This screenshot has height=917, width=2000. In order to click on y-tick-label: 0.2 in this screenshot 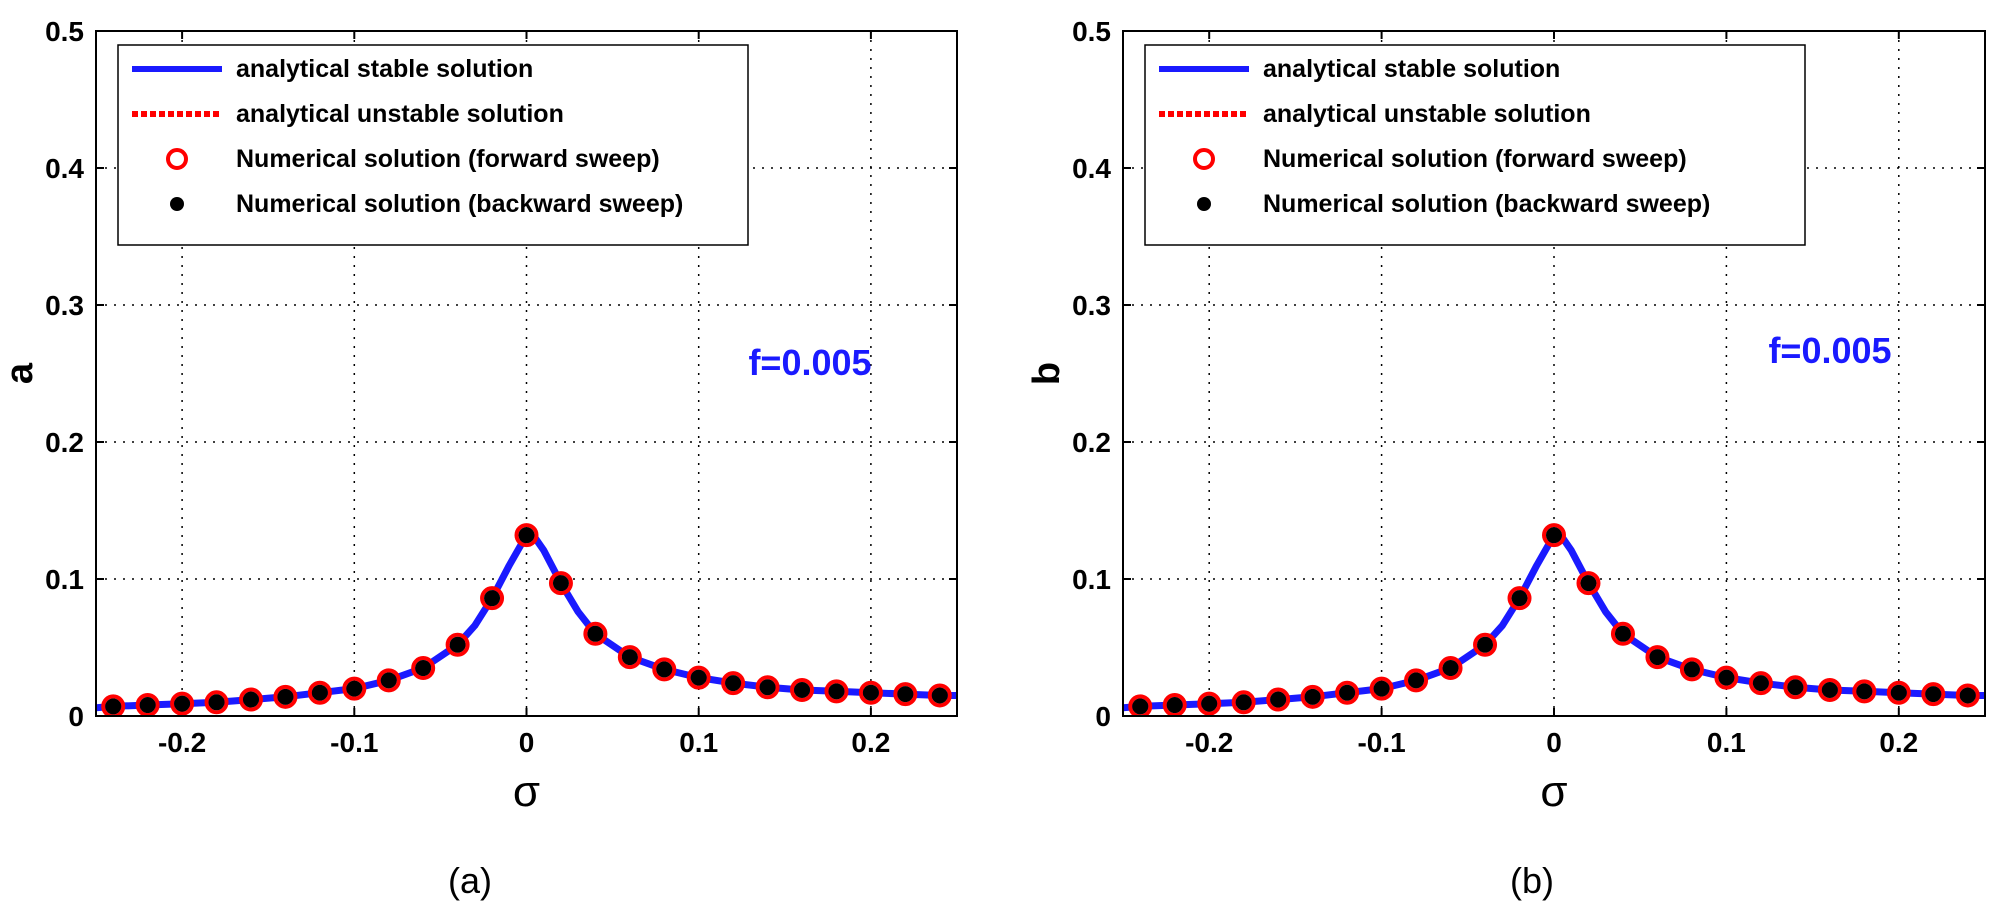, I will do `click(64, 442)`.